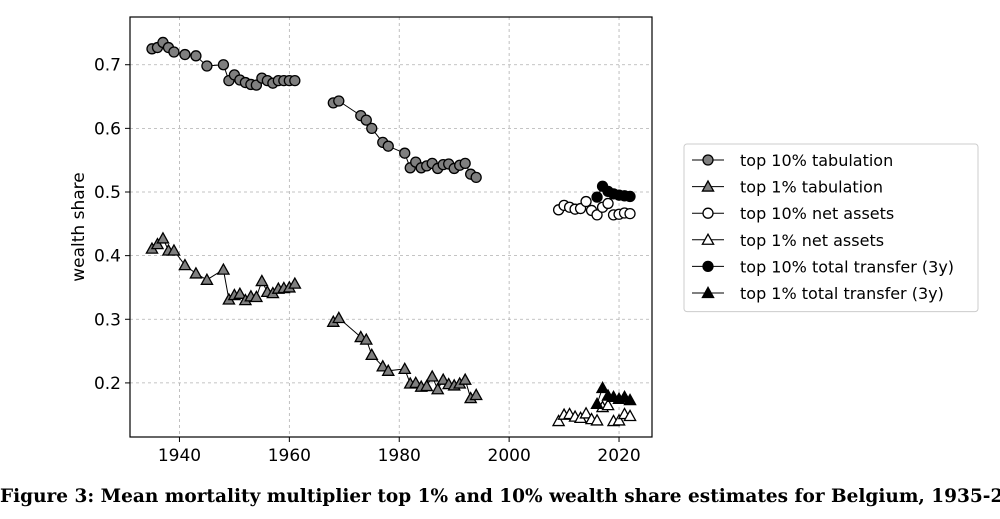 The height and width of the screenshot is (519, 1000). Describe the element at coordinates (594, 412) in the screenshot. I see `series-top-1-net-assets` at that location.